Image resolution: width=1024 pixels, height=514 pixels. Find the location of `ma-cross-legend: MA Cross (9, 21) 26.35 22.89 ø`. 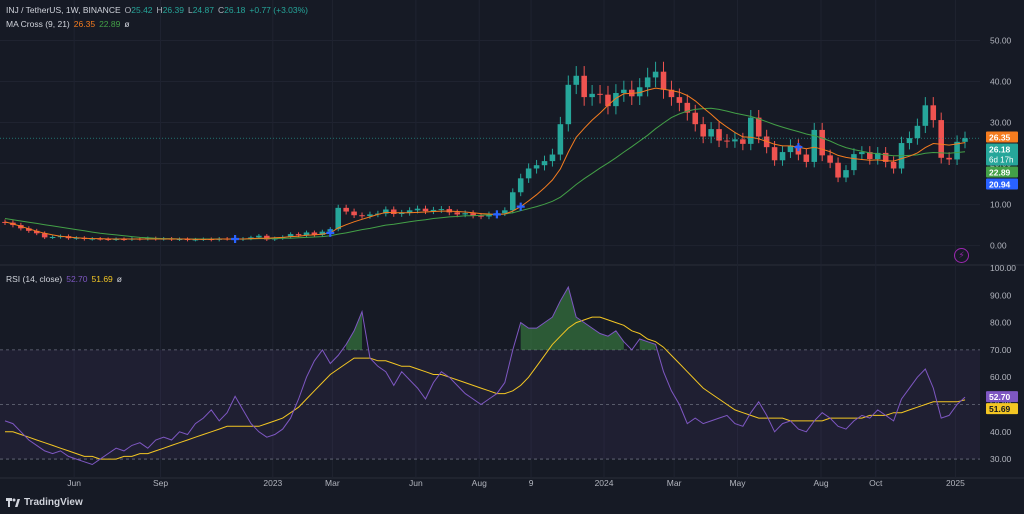

ma-cross-legend: MA Cross (9, 21) 26.35 22.89 ø is located at coordinates (68, 24).